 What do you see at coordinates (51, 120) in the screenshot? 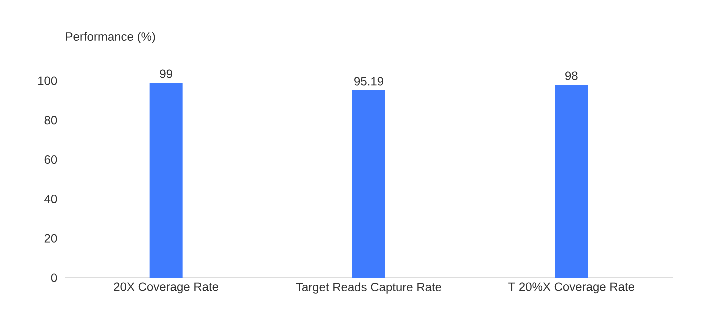
I see `y-tick-label: 80` at bounding box center [51, 120].